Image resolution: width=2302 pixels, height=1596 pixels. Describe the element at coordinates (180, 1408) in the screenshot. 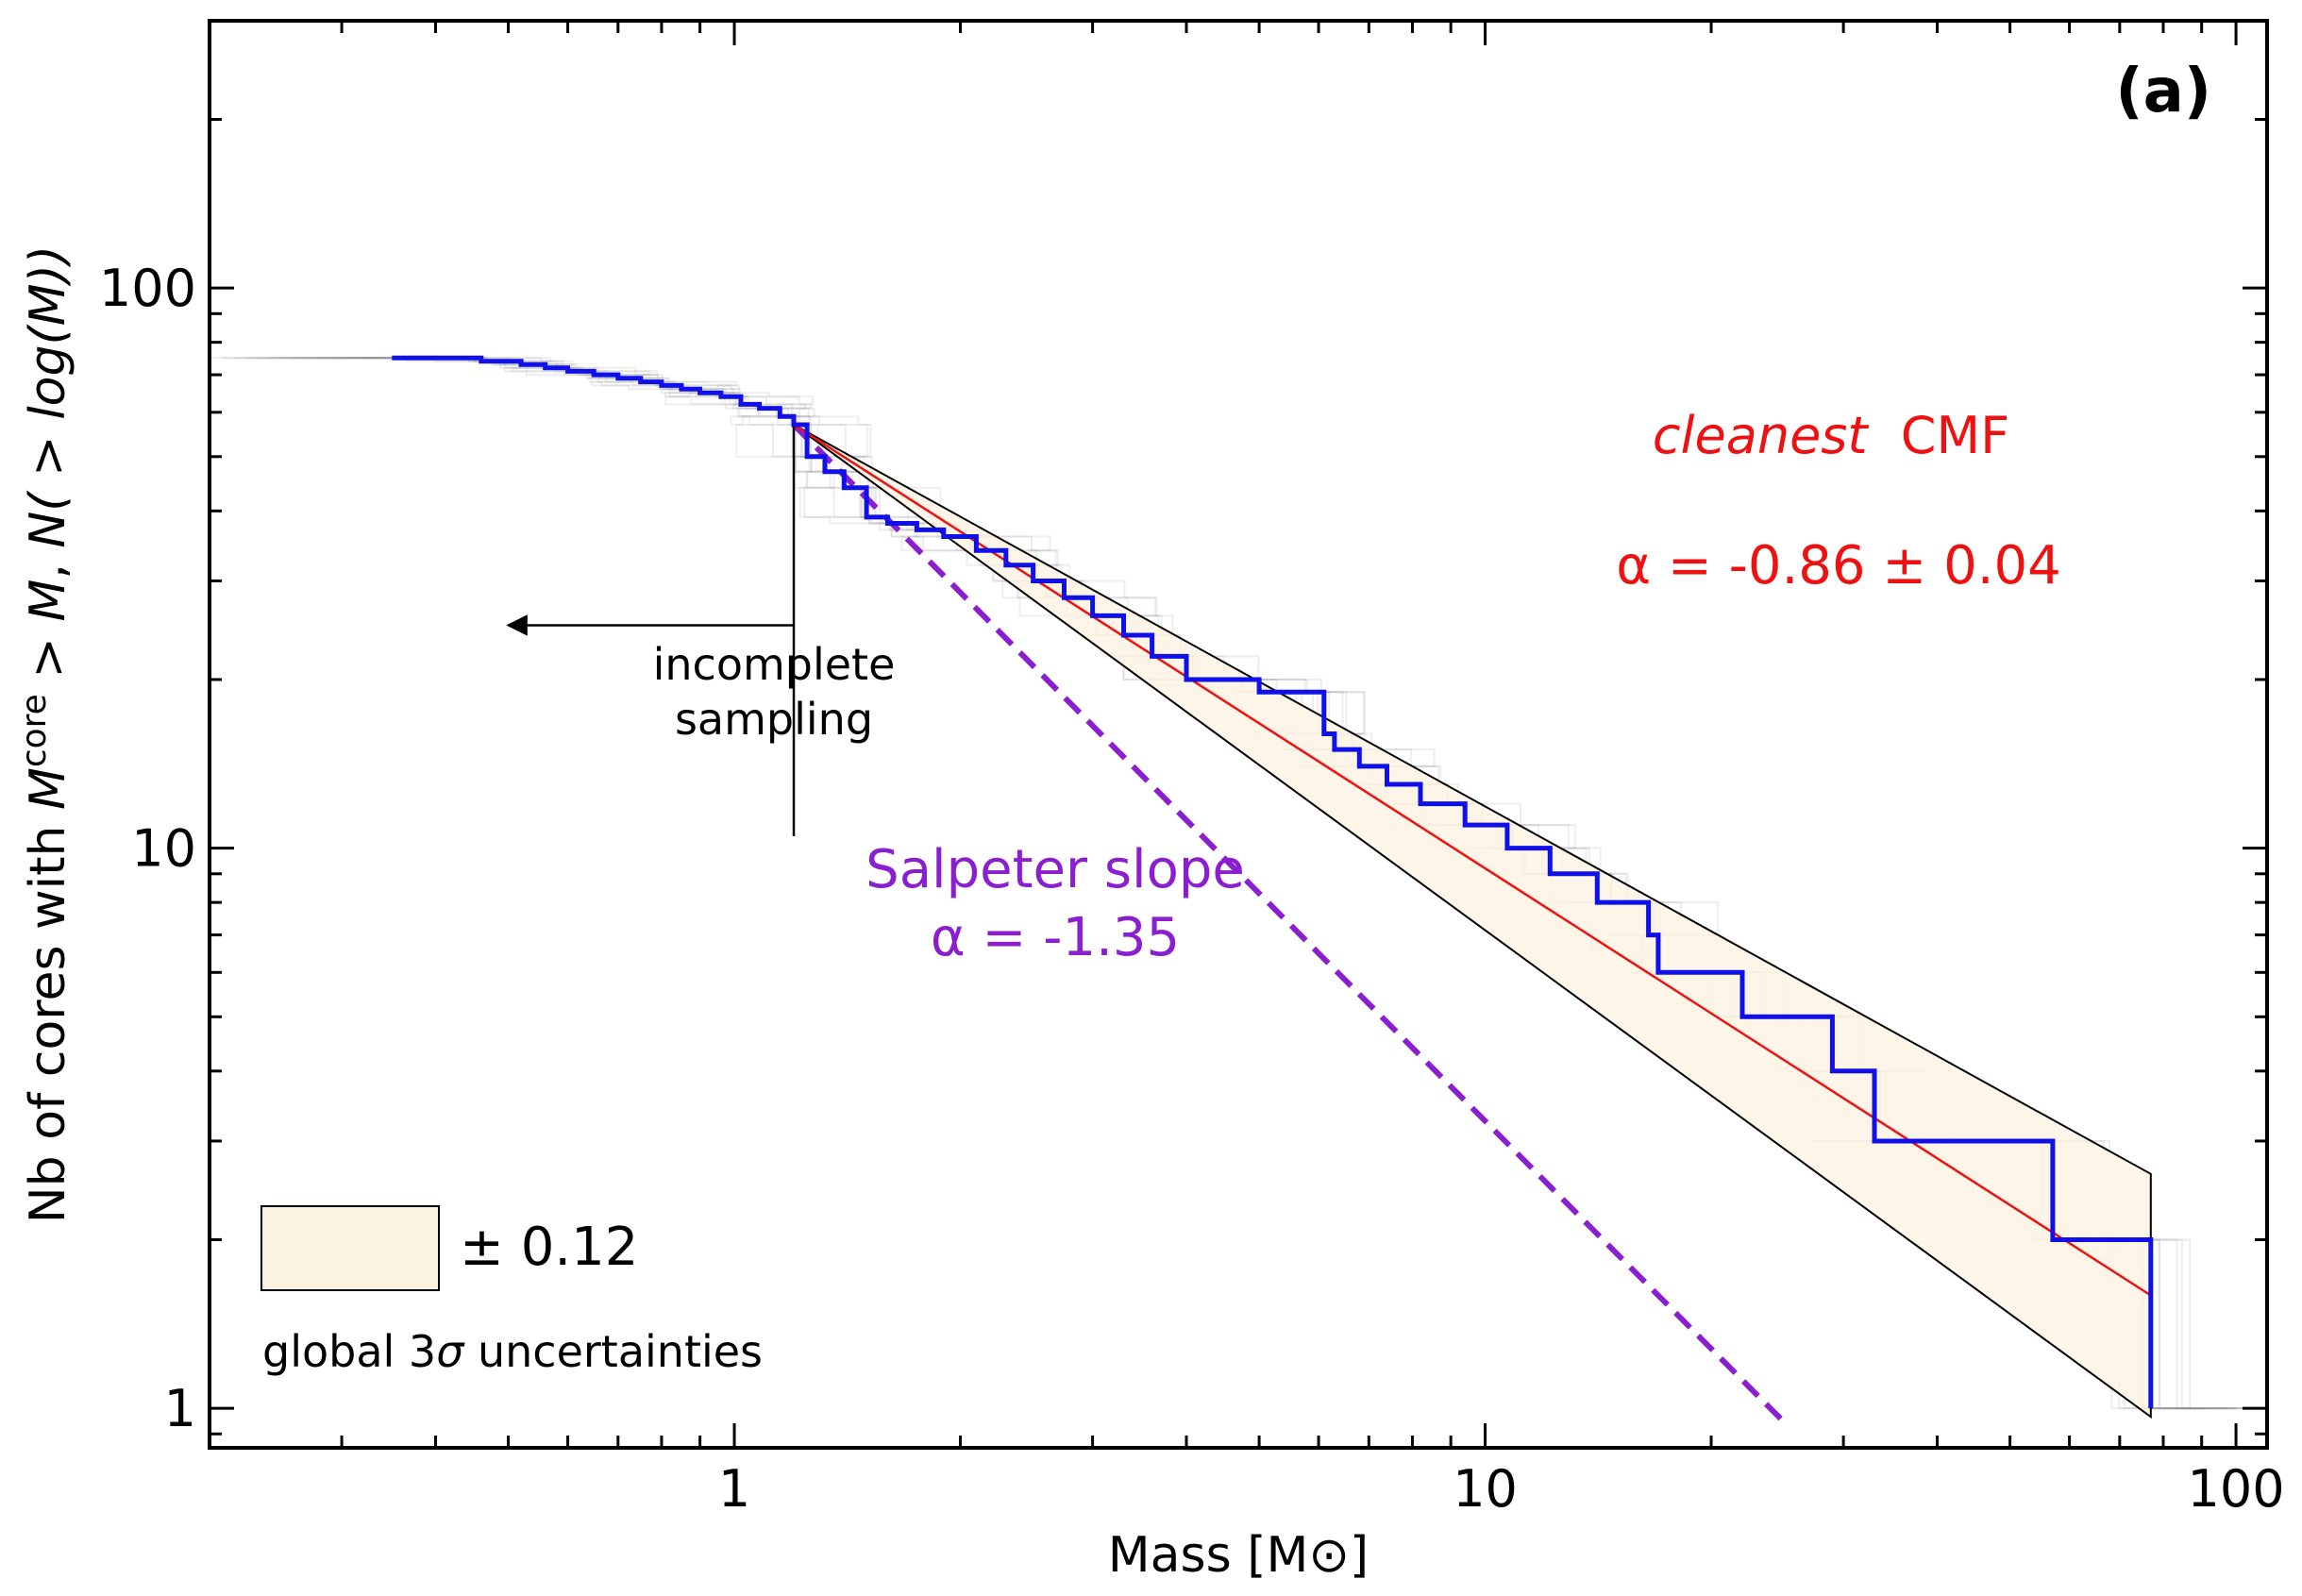

I see `y-tick-label: 1` at that location.